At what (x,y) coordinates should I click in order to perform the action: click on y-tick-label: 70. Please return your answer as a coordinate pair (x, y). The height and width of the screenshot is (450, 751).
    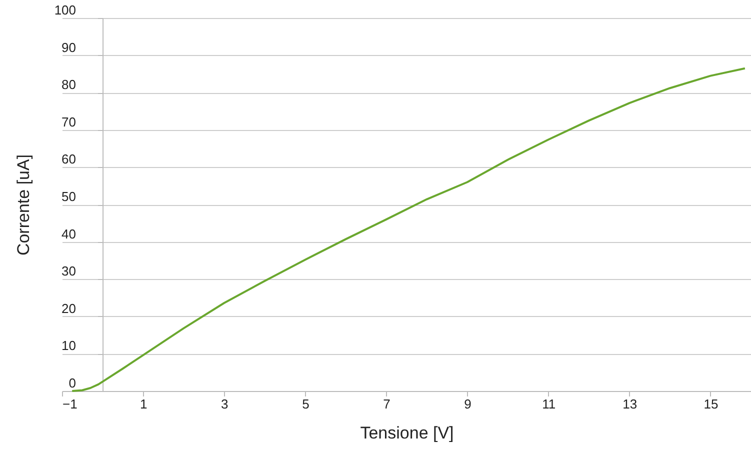
    Looking at the image, I should click on (69, 122).